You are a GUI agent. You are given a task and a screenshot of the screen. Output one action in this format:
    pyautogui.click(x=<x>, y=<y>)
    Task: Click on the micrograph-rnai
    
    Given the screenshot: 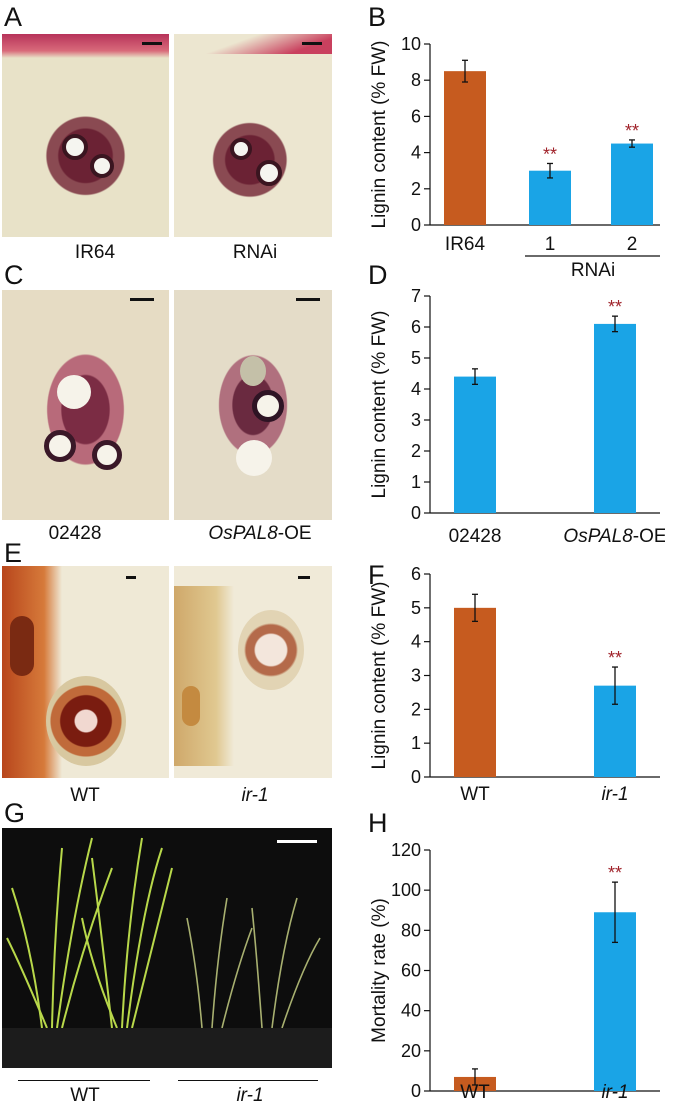 What is the action you would take?
    pyautogui.click(x=253, y=135)
    